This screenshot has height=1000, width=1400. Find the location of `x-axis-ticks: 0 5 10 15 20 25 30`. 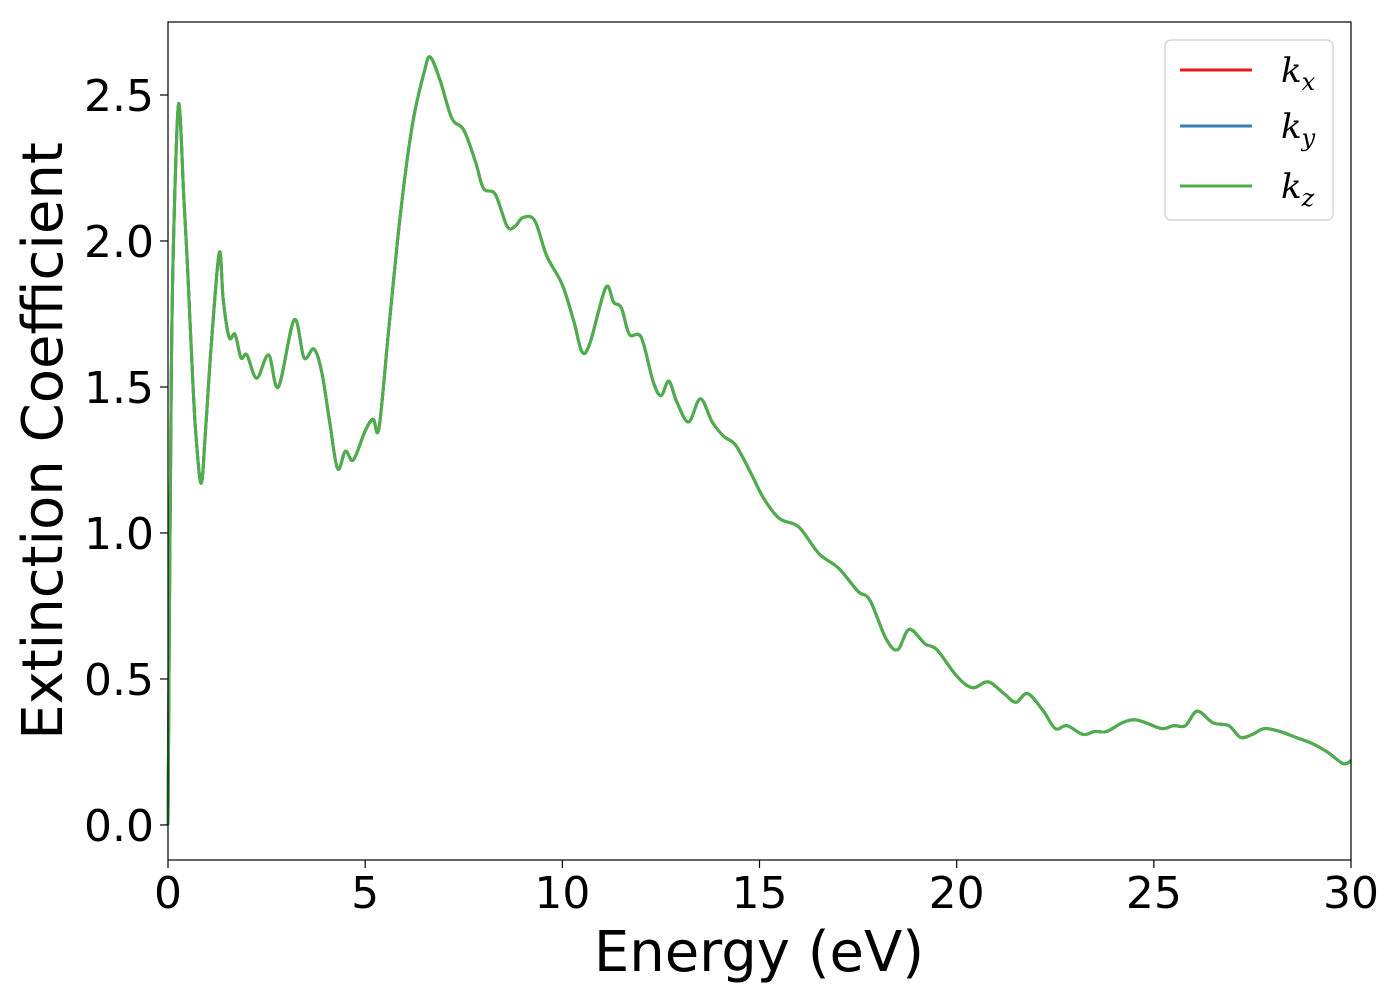

x-axis-ticks: 0 5 10 15 20 25 30 is located at coordinates (766, 889).